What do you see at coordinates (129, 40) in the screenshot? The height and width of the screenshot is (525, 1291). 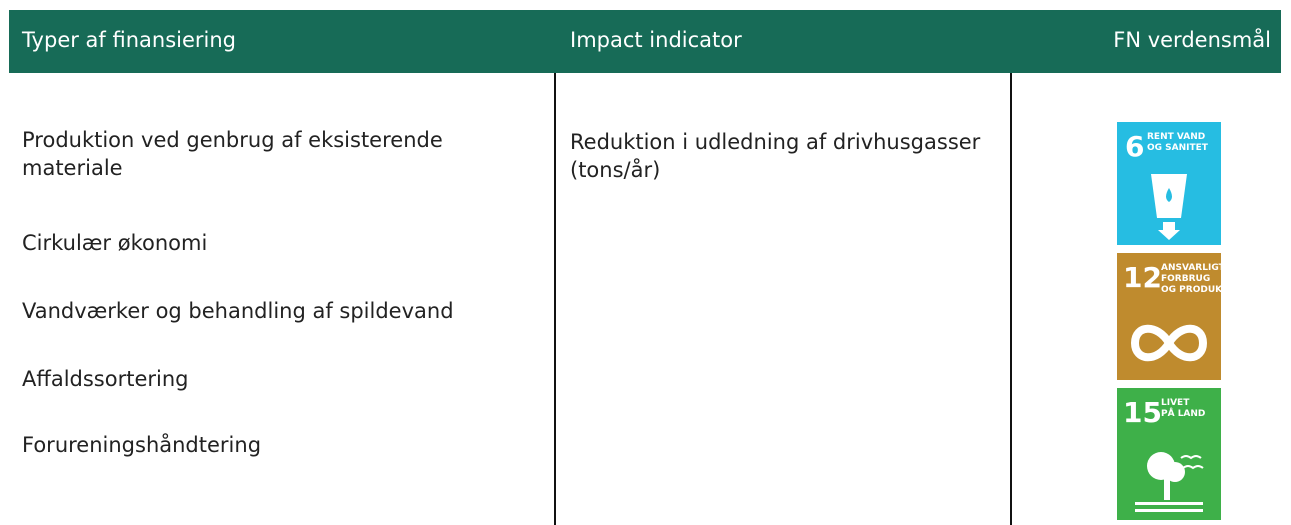 I see `header-cell: Typer af finansiering` at bounding box center [129, 40].